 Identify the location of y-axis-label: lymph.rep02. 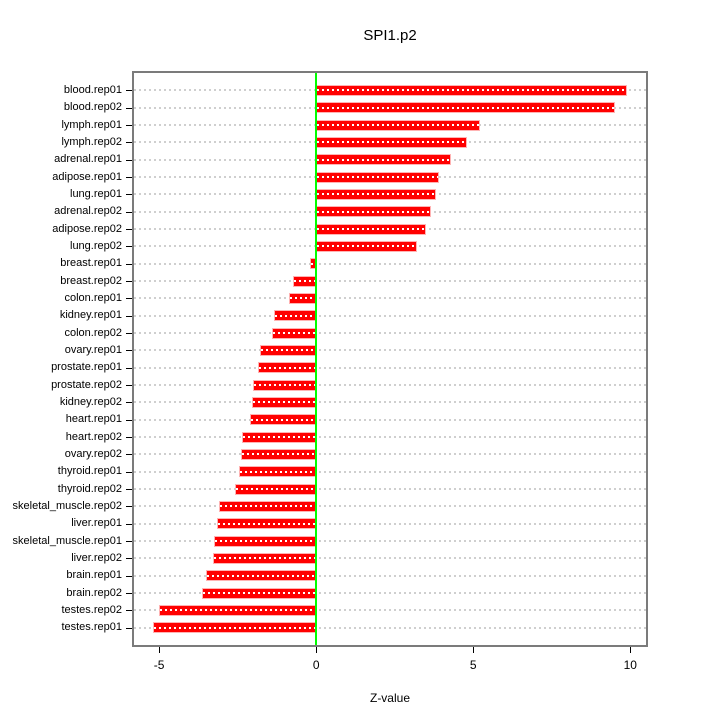
(91, 141).